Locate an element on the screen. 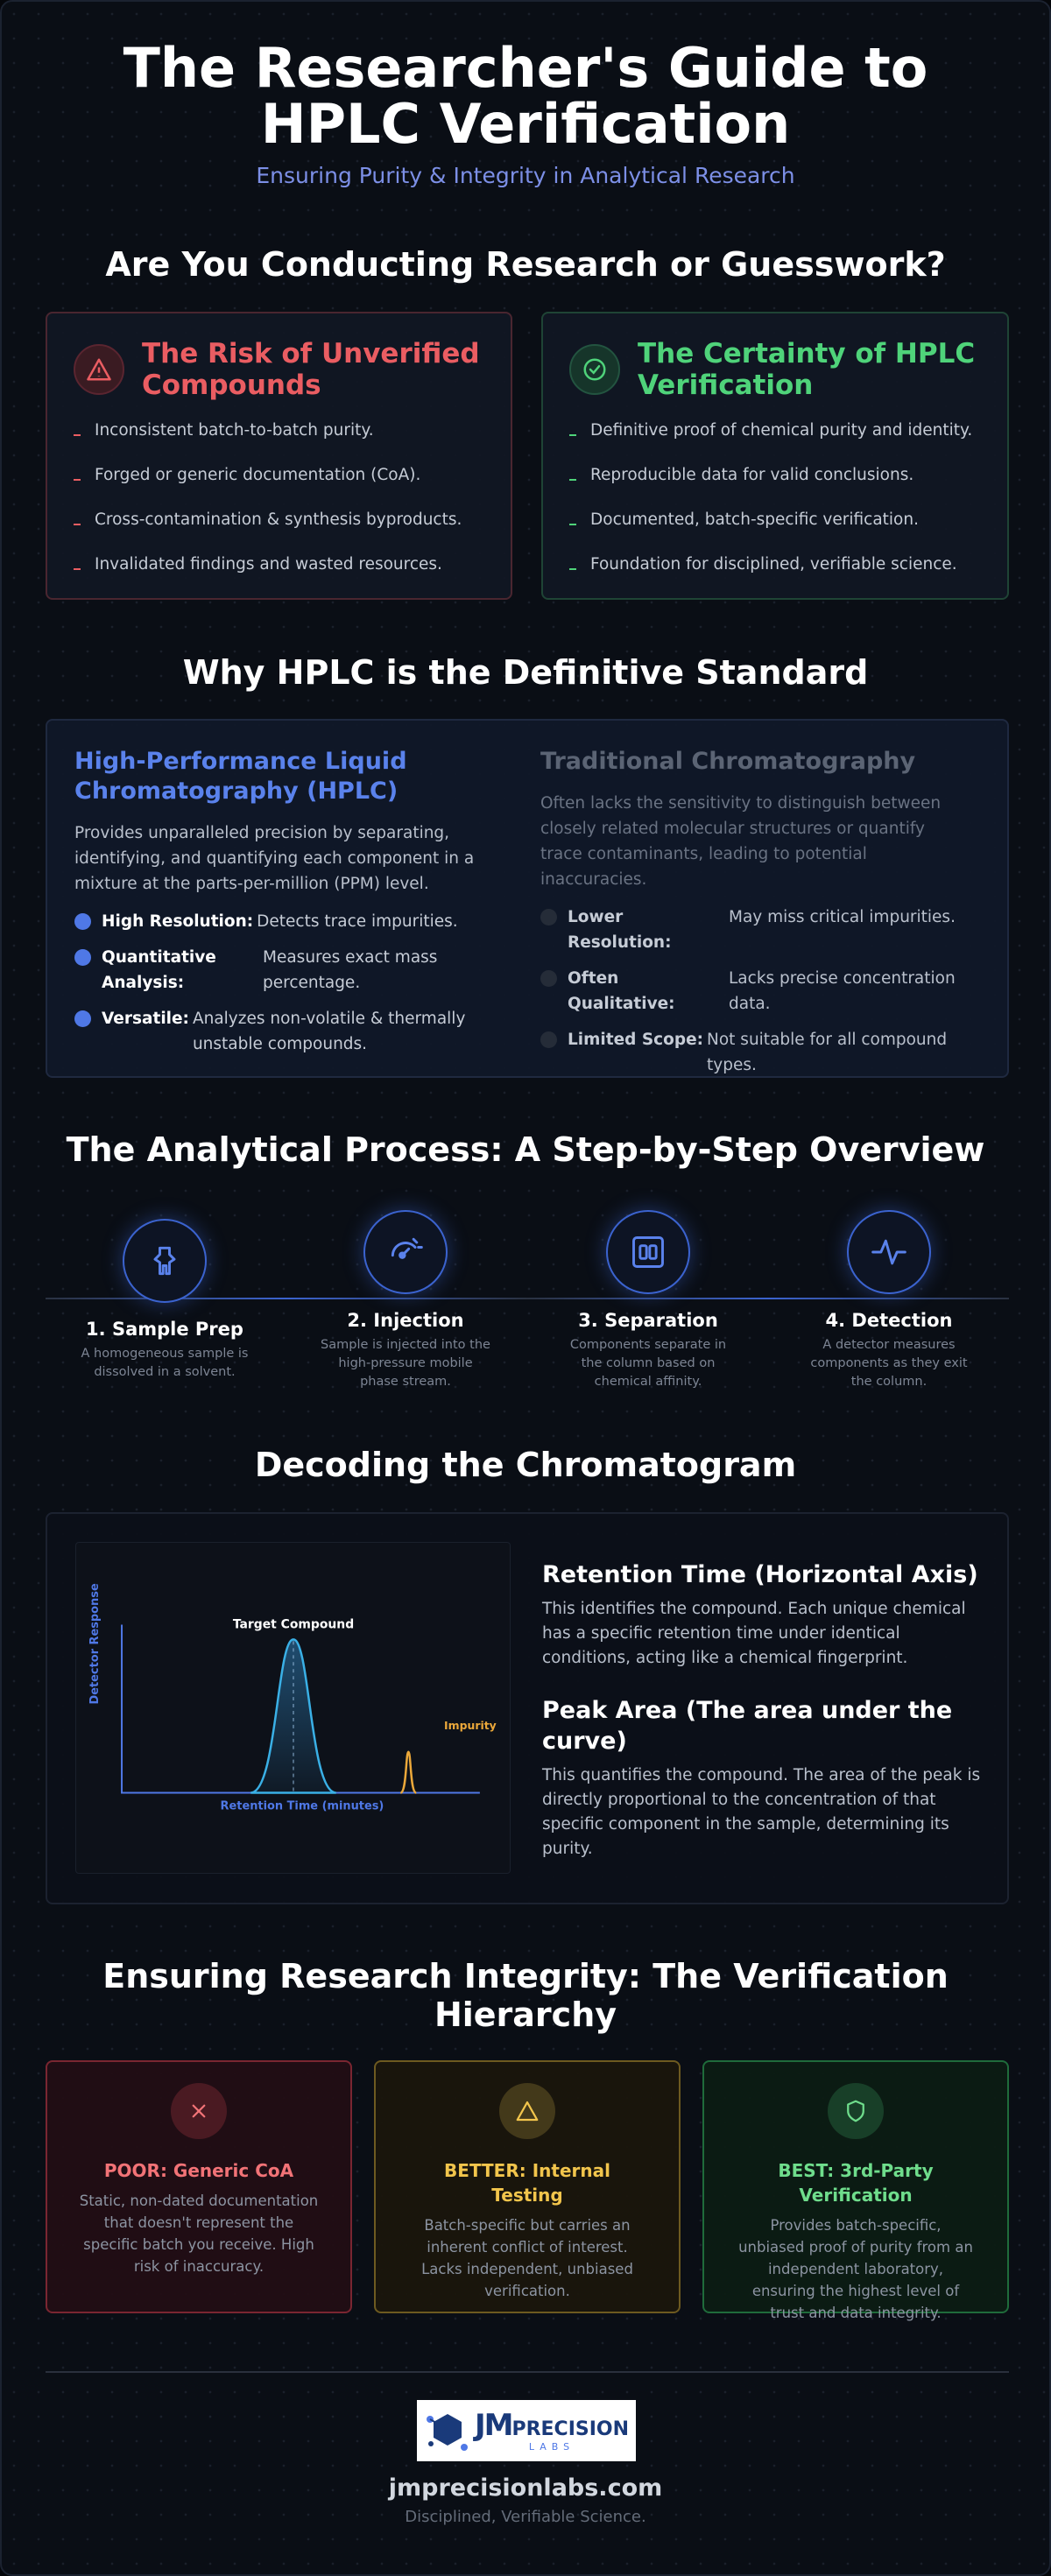 The height and width of the screenshot is (2576, 1051). feature-text: May miss critical impurities. is located at coordinates (843, 917).